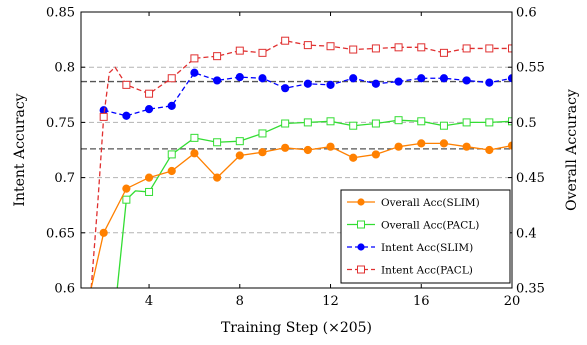 This screenshot has width=587, height=345. Describe the element at coordinates (64, 178) in the screenshot. I see `y-tick-label-left: 0.7` at that location.